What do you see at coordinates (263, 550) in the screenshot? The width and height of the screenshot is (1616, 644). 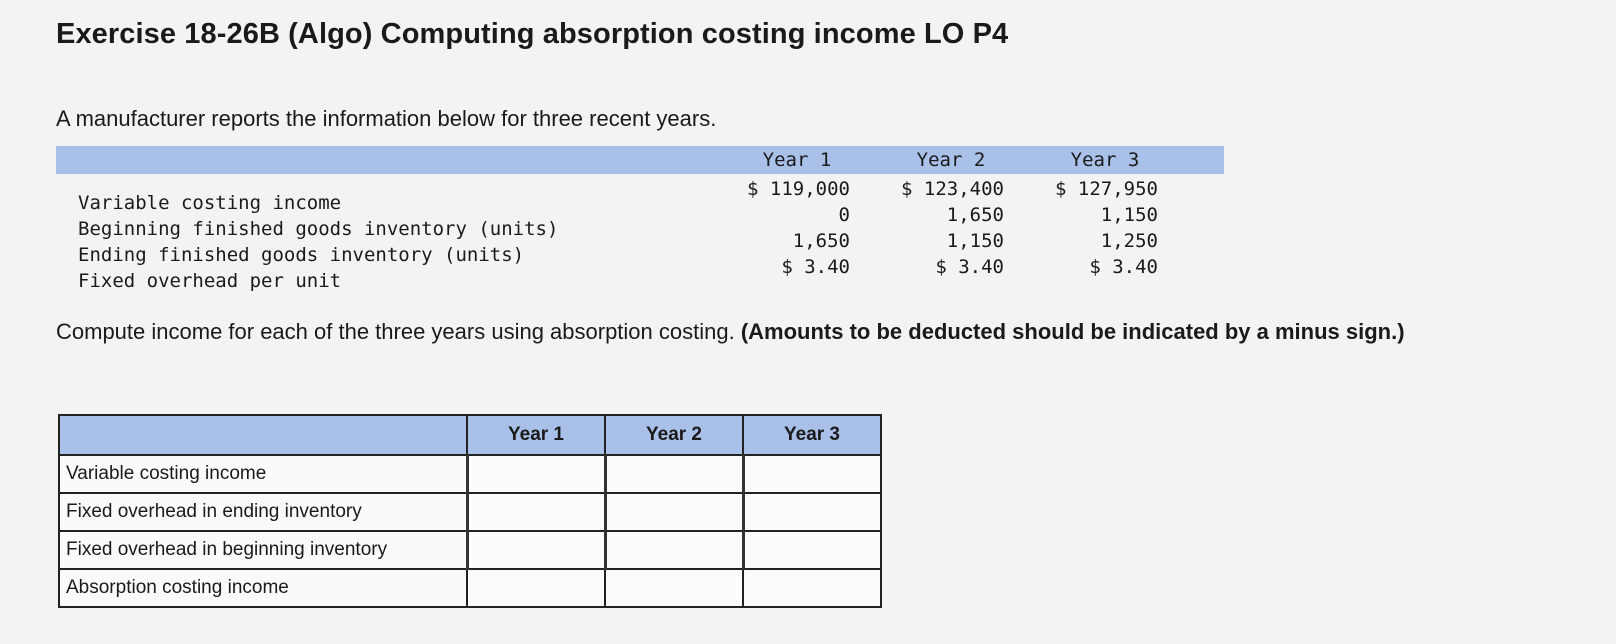 I see `answer-row-label: Fixed overhead in beginning inventory` at bounding box center [263, 550].